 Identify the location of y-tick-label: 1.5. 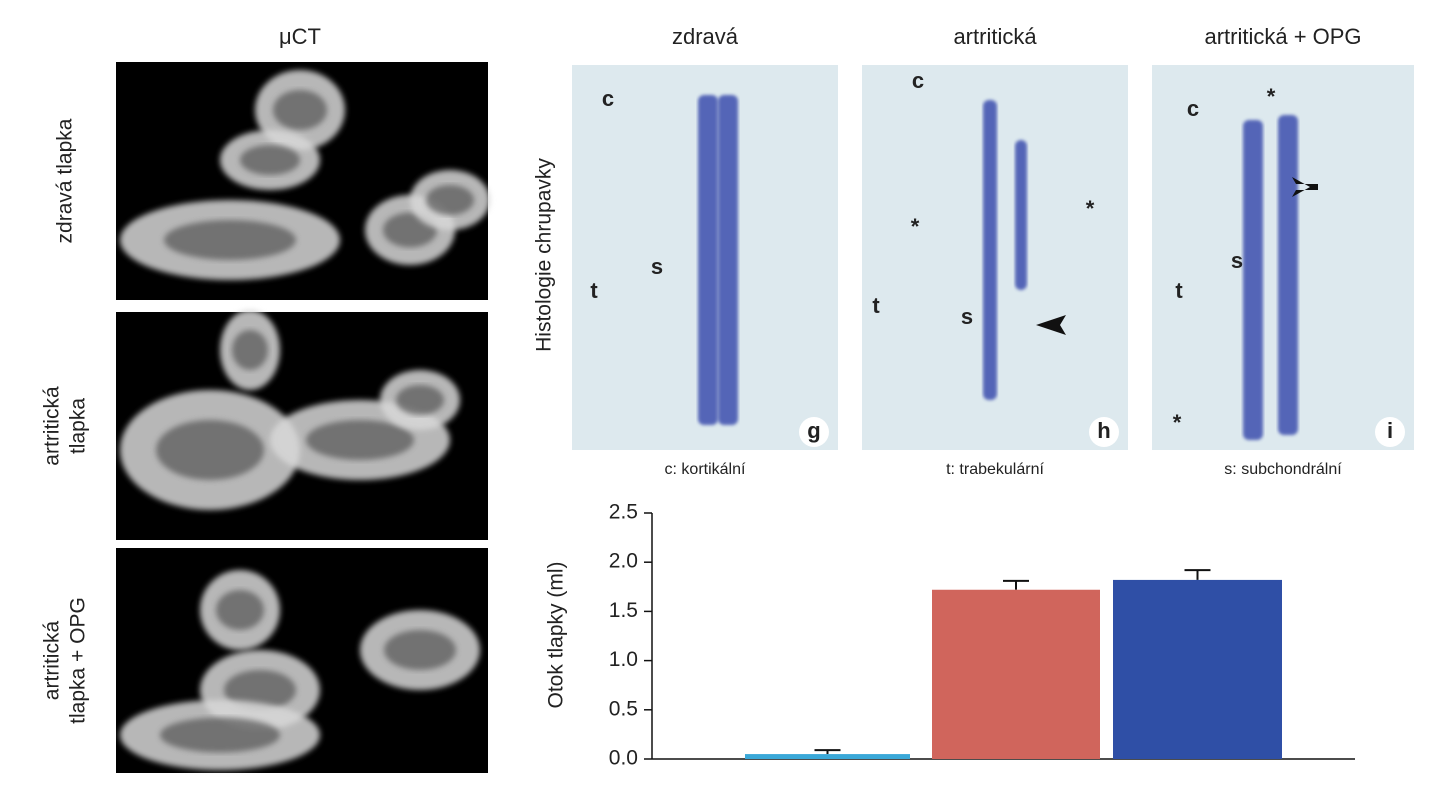
(623, 610).